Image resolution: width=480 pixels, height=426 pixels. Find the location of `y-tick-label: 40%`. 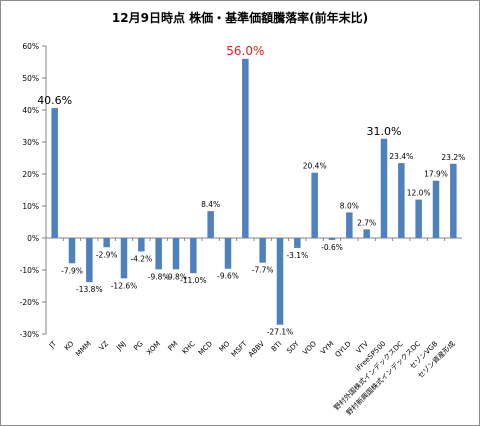

y-tick-label: 40% is located at coordinates (30, 110).